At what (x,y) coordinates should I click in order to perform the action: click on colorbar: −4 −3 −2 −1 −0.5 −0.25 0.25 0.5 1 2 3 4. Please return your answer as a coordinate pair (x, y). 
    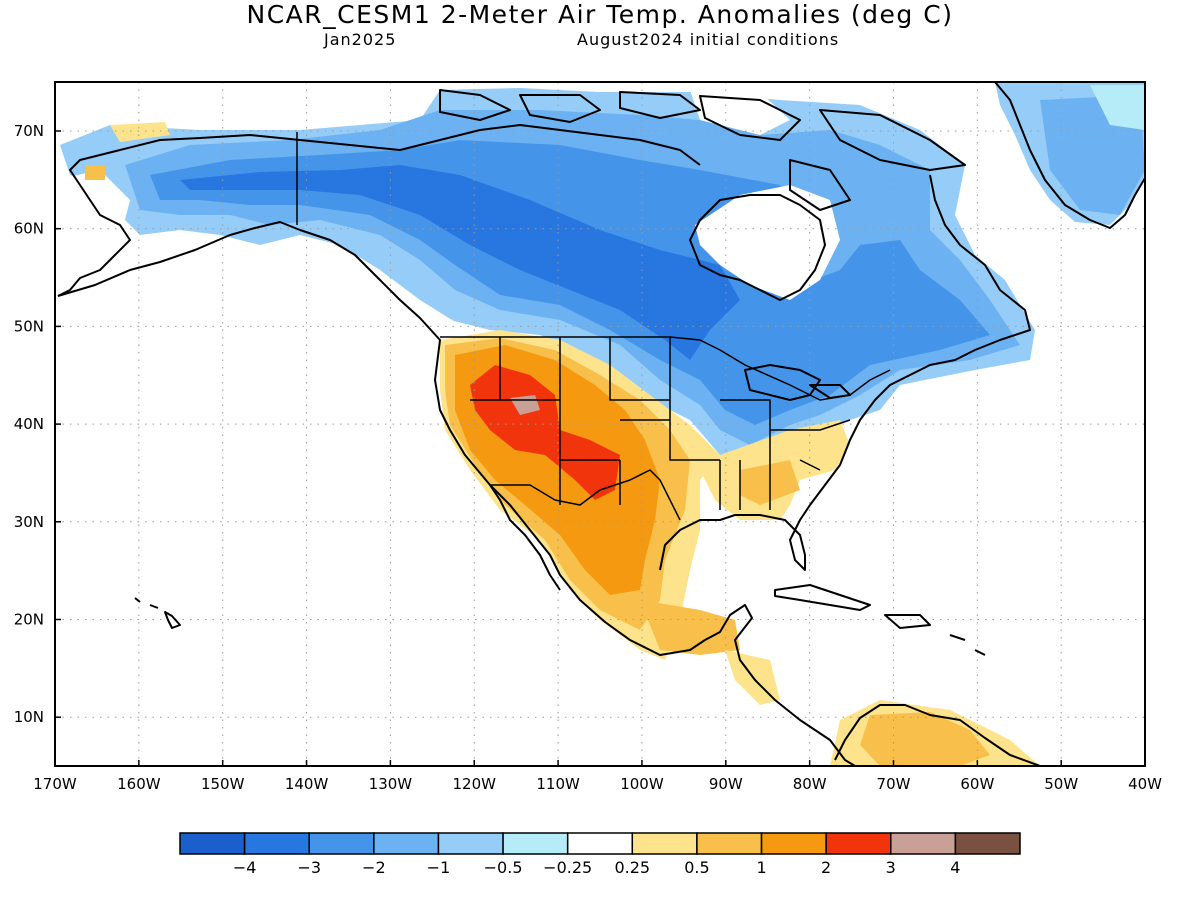
    Looking at the image, I should click on (600, 854).